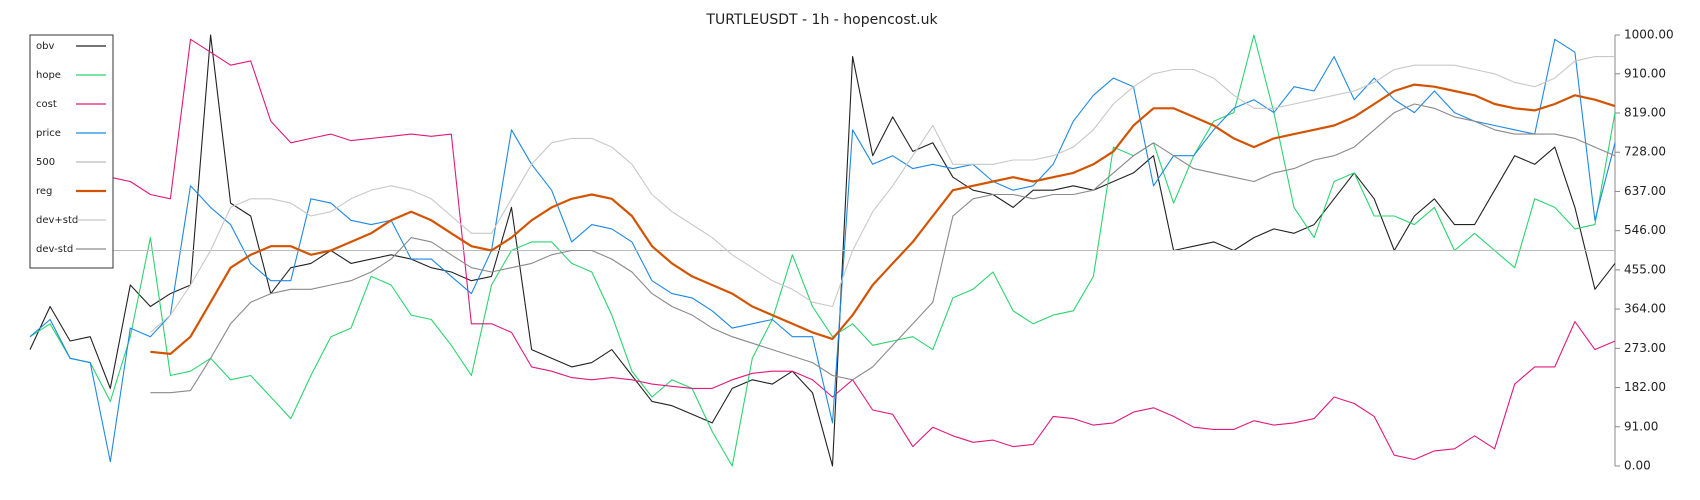 The width and height of the screenshot is (1700, 500). I want to click on y-tick-label: 273.00, so click(1645, 348).